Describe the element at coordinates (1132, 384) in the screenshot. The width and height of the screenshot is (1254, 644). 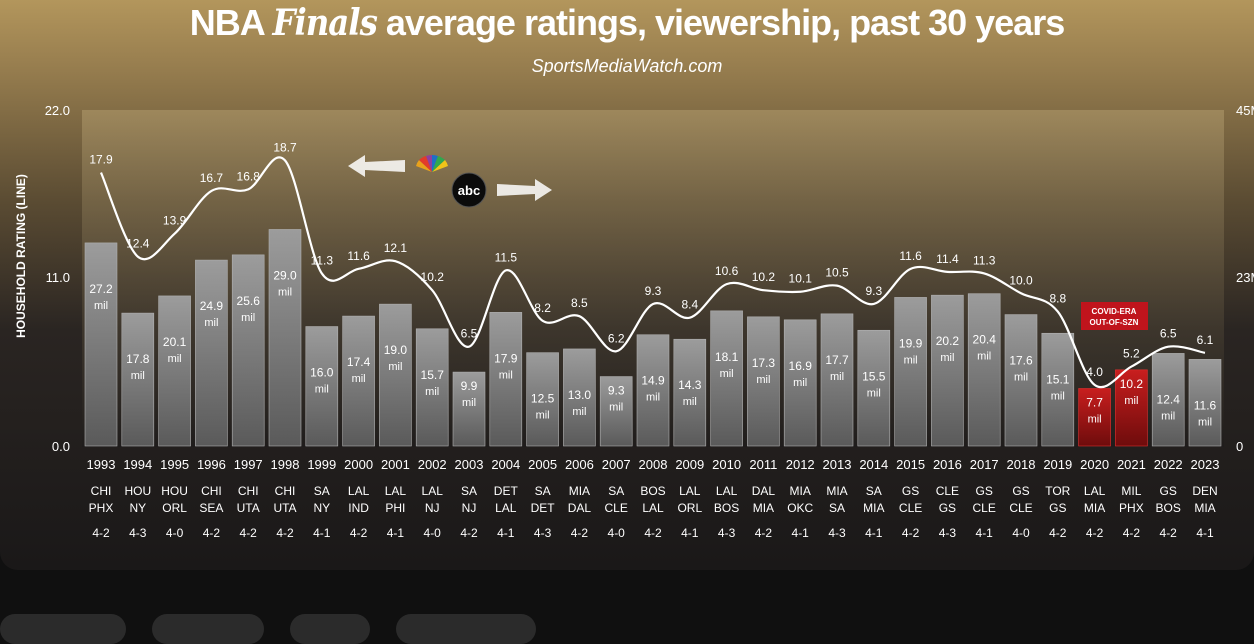
I see `bar-value-2021: 10.2` at that location.